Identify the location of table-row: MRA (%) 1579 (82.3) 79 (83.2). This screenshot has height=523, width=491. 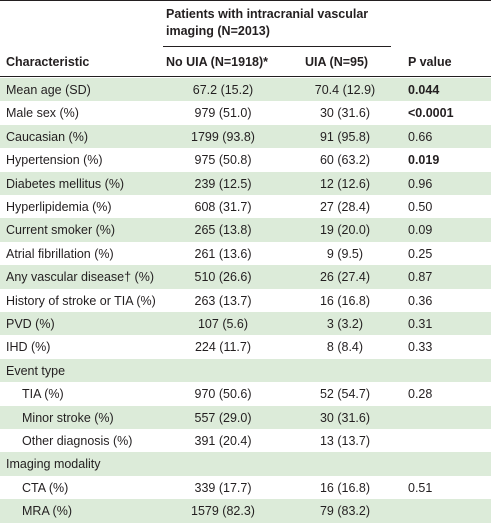
(245, 511).